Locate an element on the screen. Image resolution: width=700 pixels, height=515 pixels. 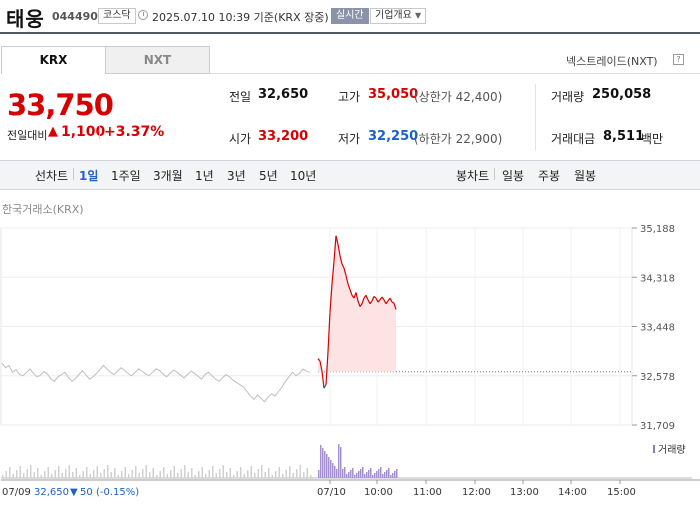
period-5y: 5년 is located at coordinates (268, 176).